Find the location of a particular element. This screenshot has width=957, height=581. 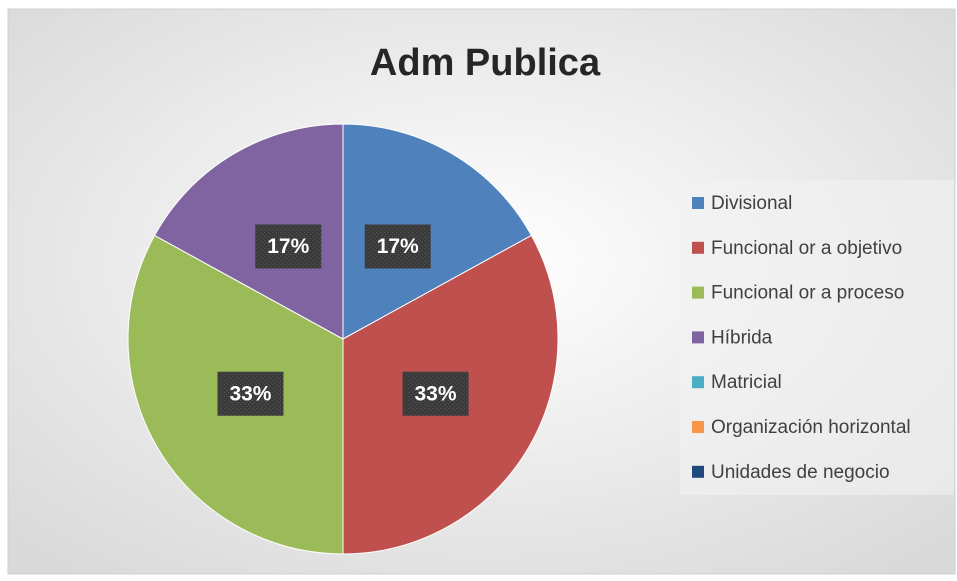

legend-label: Matricial is located at coordinates (746, 382).